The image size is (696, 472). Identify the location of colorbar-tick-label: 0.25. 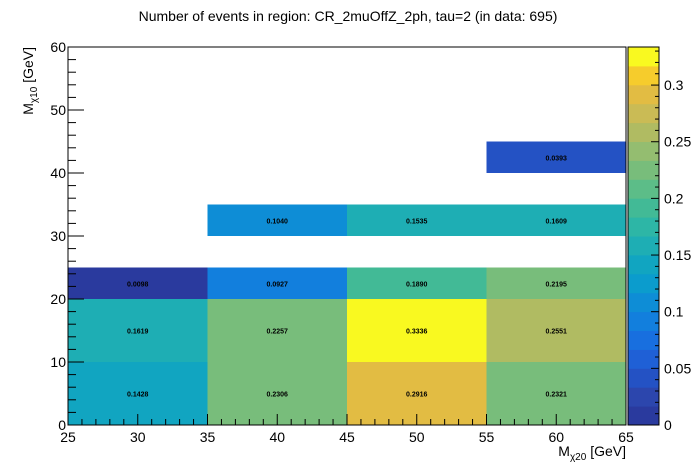
(677, 142).